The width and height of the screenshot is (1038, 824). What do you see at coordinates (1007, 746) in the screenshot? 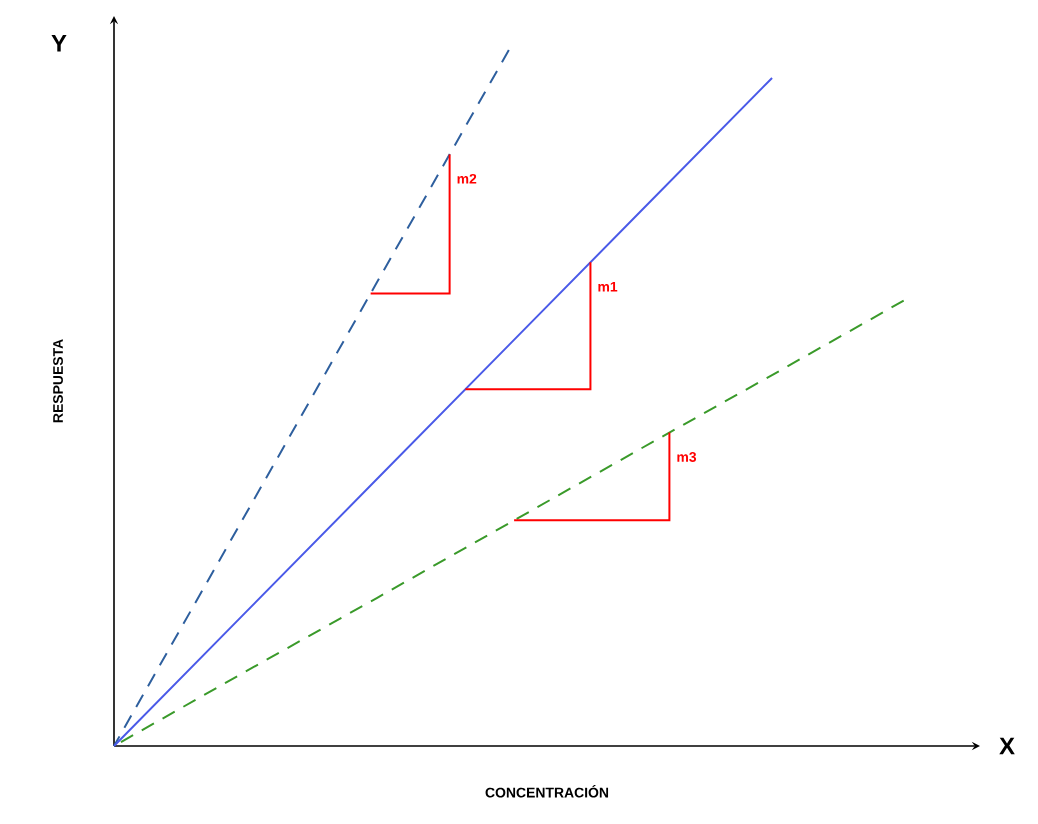
I see `text: X` at bounding box center [1007, 746].